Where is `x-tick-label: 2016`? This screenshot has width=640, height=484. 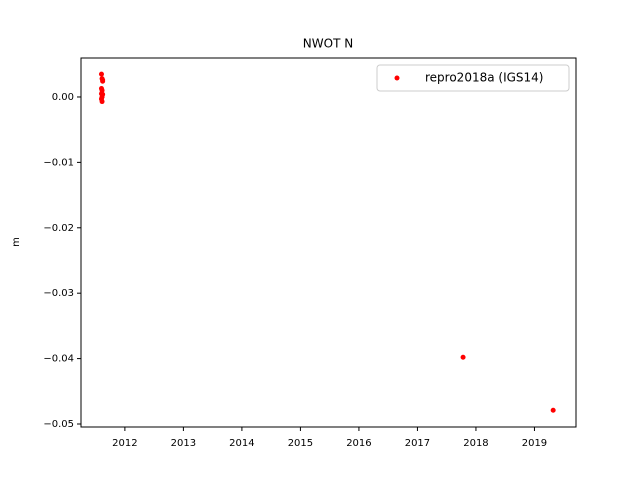
x-tick-label: 2016 is located at coordinates (358, 443).